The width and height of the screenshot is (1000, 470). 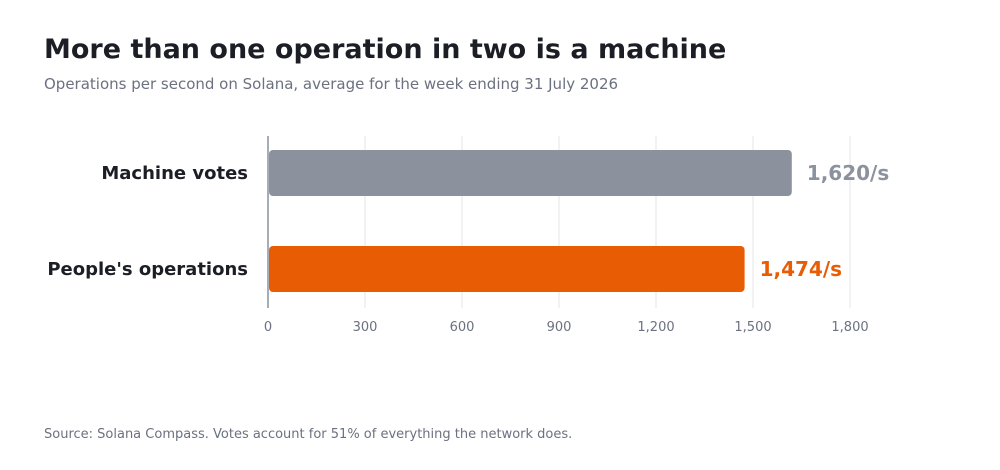 What do you see at coordinates (559, 327) in the screenshot?
I see `x-tick-label: 900` at bounding box center [559, 327].